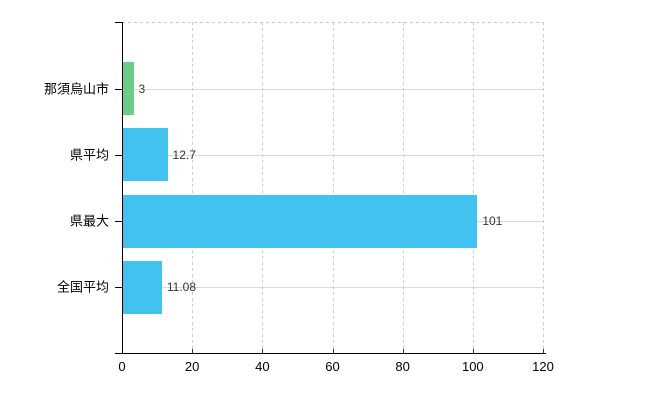  I want to click on value-label: 12.7, so click(184, 154).